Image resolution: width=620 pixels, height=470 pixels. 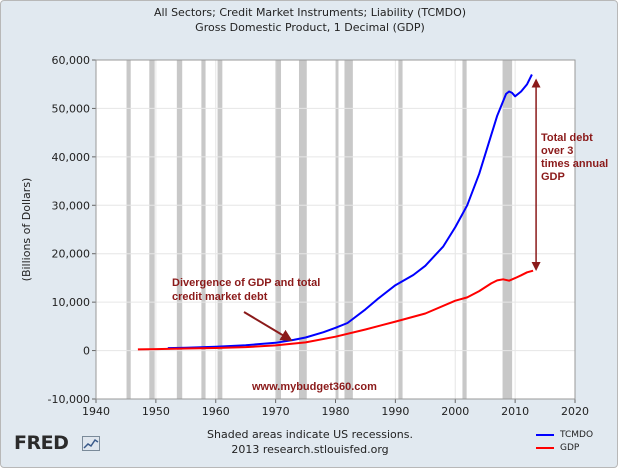 What do you see at coordinates (577, 434) in the screenshot?
I see `legend-label-tcmdo: TCMDO` at bounding box center [577, 434].